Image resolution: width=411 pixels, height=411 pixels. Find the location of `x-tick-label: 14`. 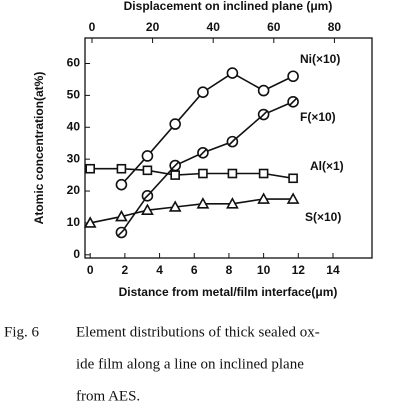

x-tick-label: 14 is located at coordinates (333, 270).